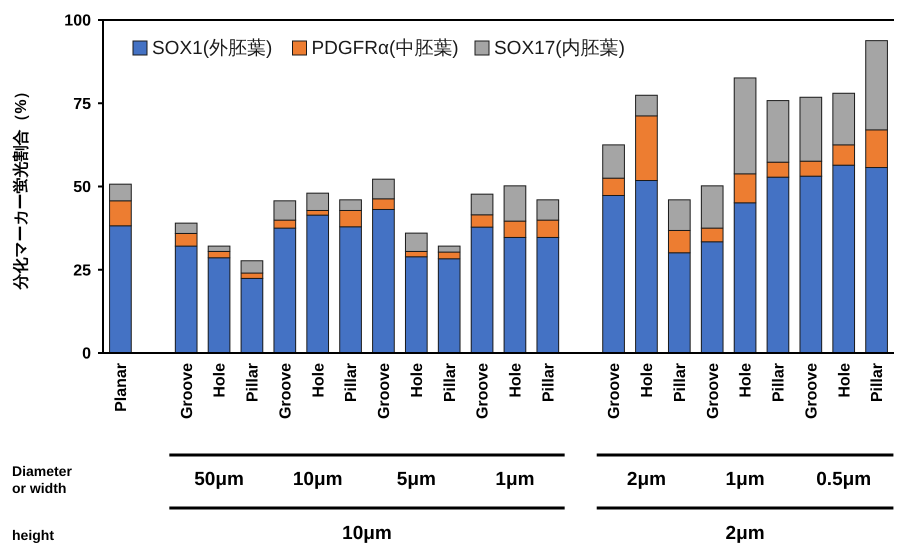 The height and width of the screenshot is (547, 903). Describe the element at coordinates (416, 479) in the screenshot. I see `text: 5μm` at that location.